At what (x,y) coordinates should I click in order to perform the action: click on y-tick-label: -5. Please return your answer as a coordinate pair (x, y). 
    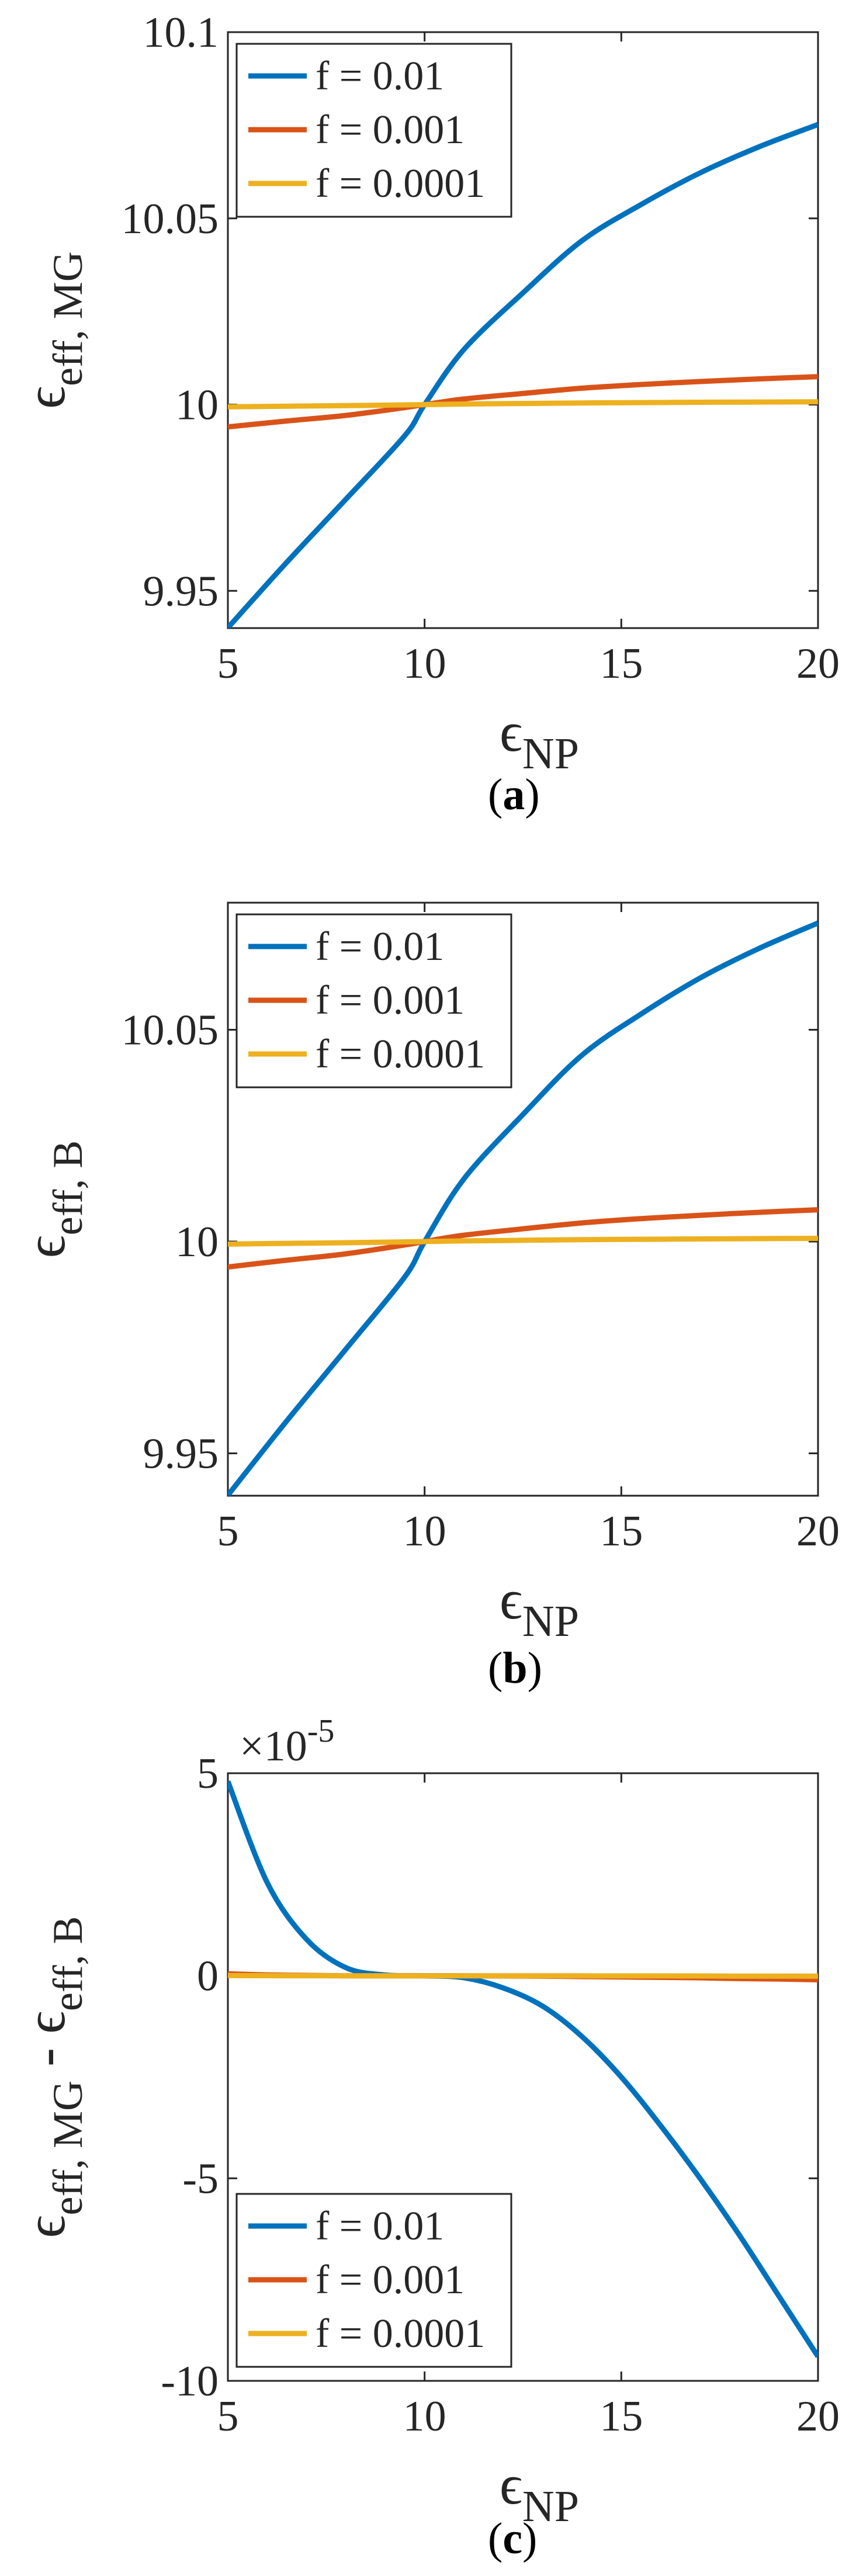
    Looking at the image, I should click on (201, 2179).